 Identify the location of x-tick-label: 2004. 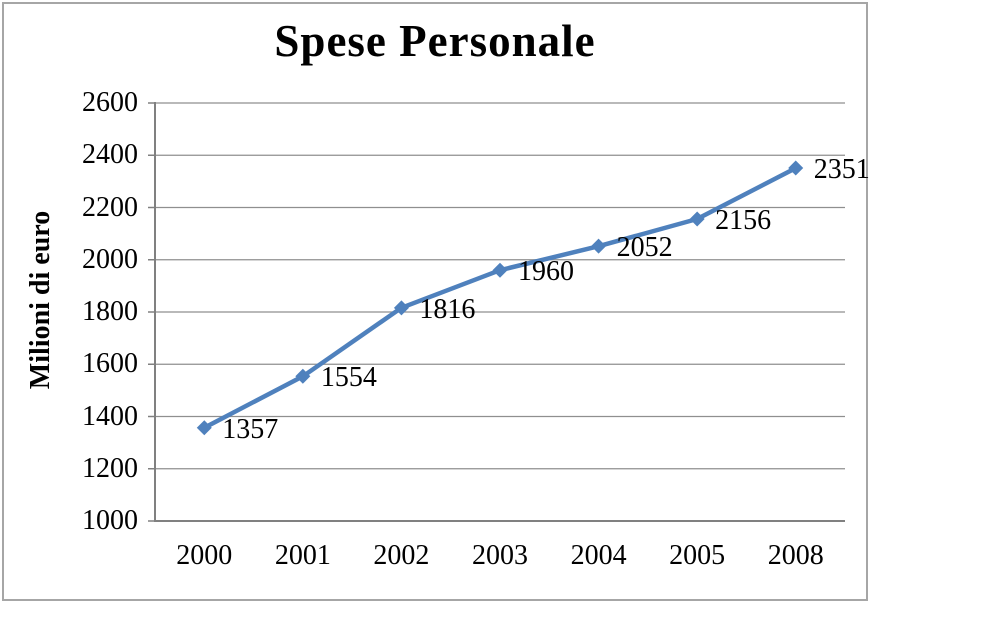
(598, 555).